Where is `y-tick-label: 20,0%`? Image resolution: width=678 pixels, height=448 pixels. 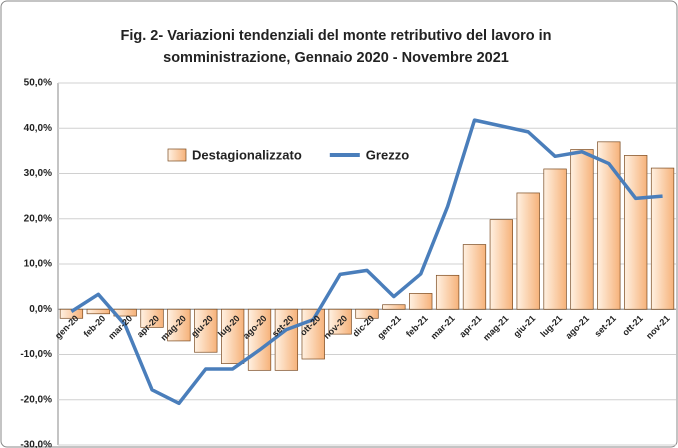 y-tick-label: 20,0% is located at coordinates (38, 218).